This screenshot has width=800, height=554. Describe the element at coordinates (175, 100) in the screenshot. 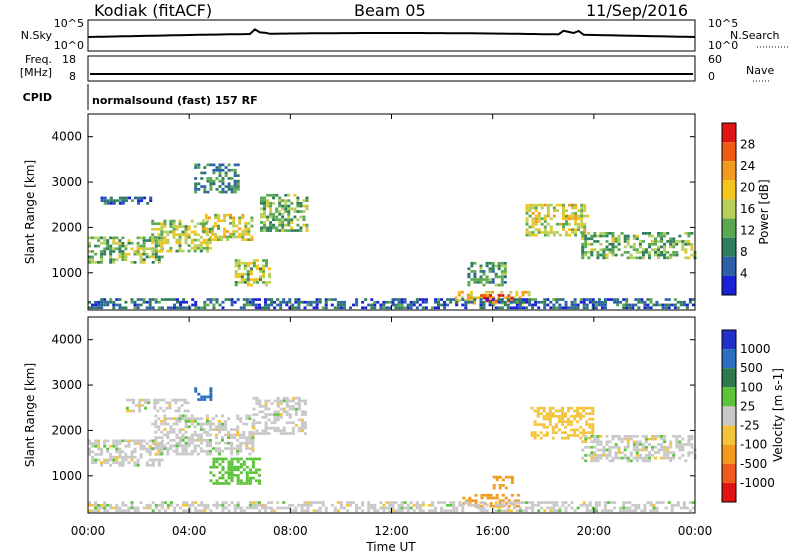

I see `cpid-text: normalsound (fast) 157 RF` at that location.